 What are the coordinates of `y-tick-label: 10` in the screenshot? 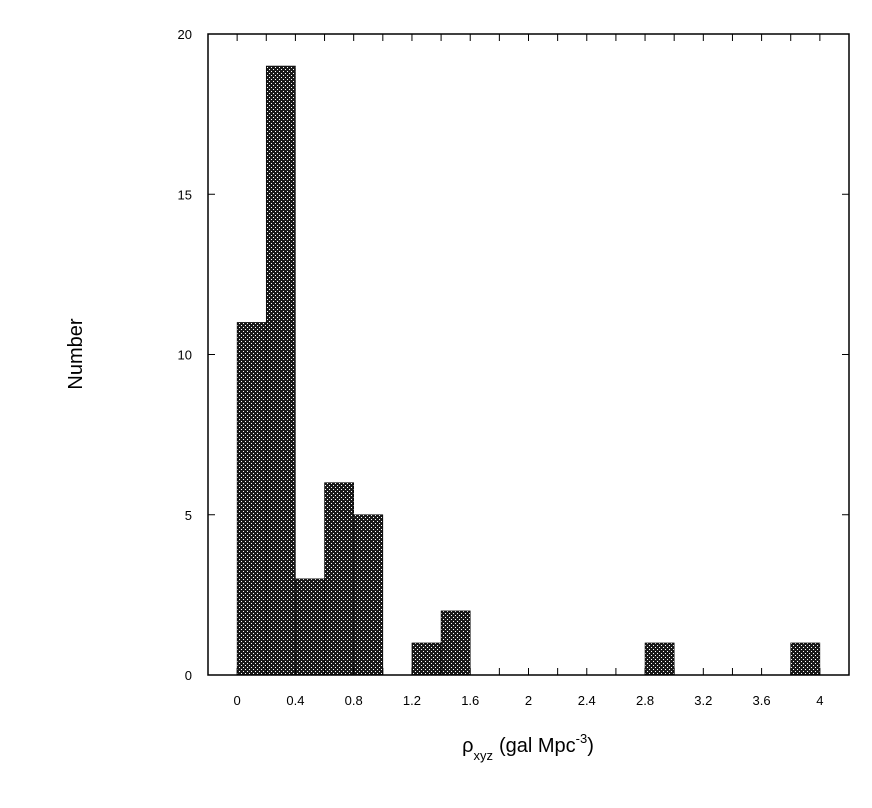 It's located at (185, 355).